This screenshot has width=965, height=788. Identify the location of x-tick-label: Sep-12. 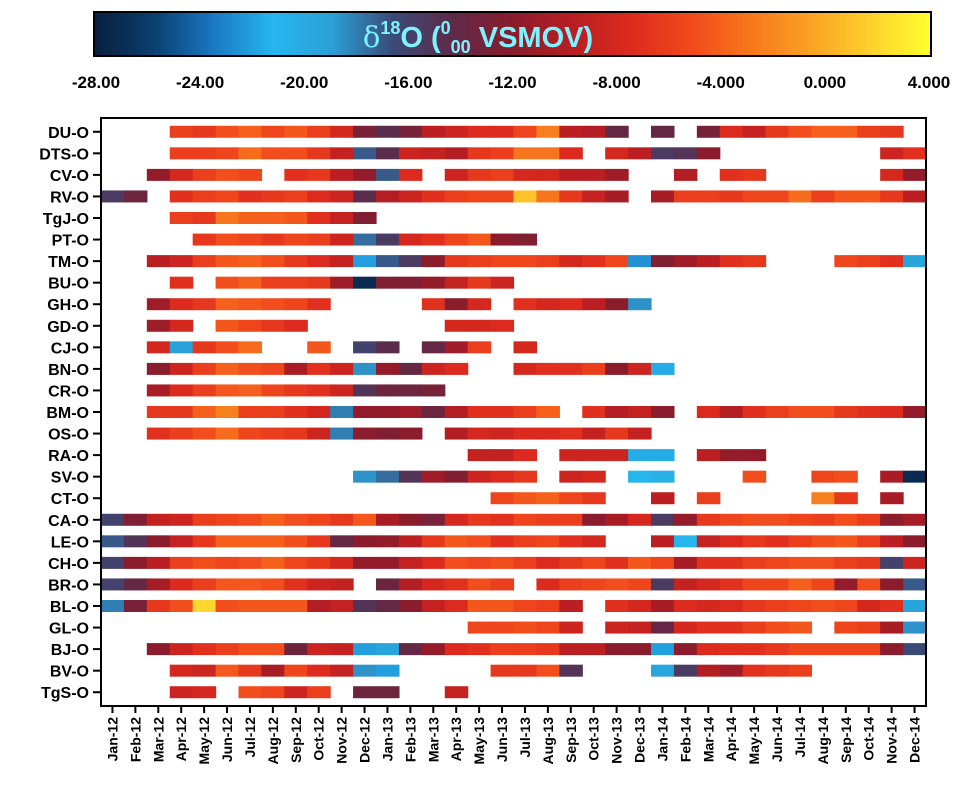
(296, 740).